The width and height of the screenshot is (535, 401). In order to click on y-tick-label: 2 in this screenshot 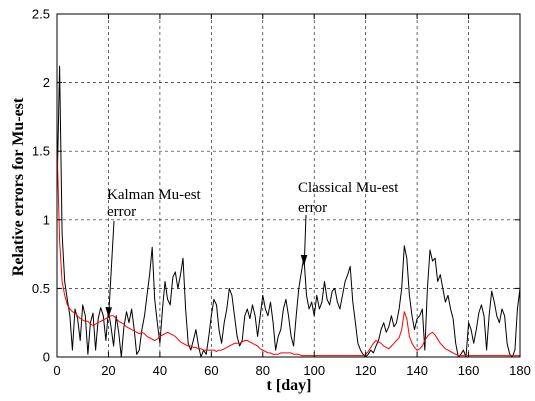, I will do `click(46, 82)`.